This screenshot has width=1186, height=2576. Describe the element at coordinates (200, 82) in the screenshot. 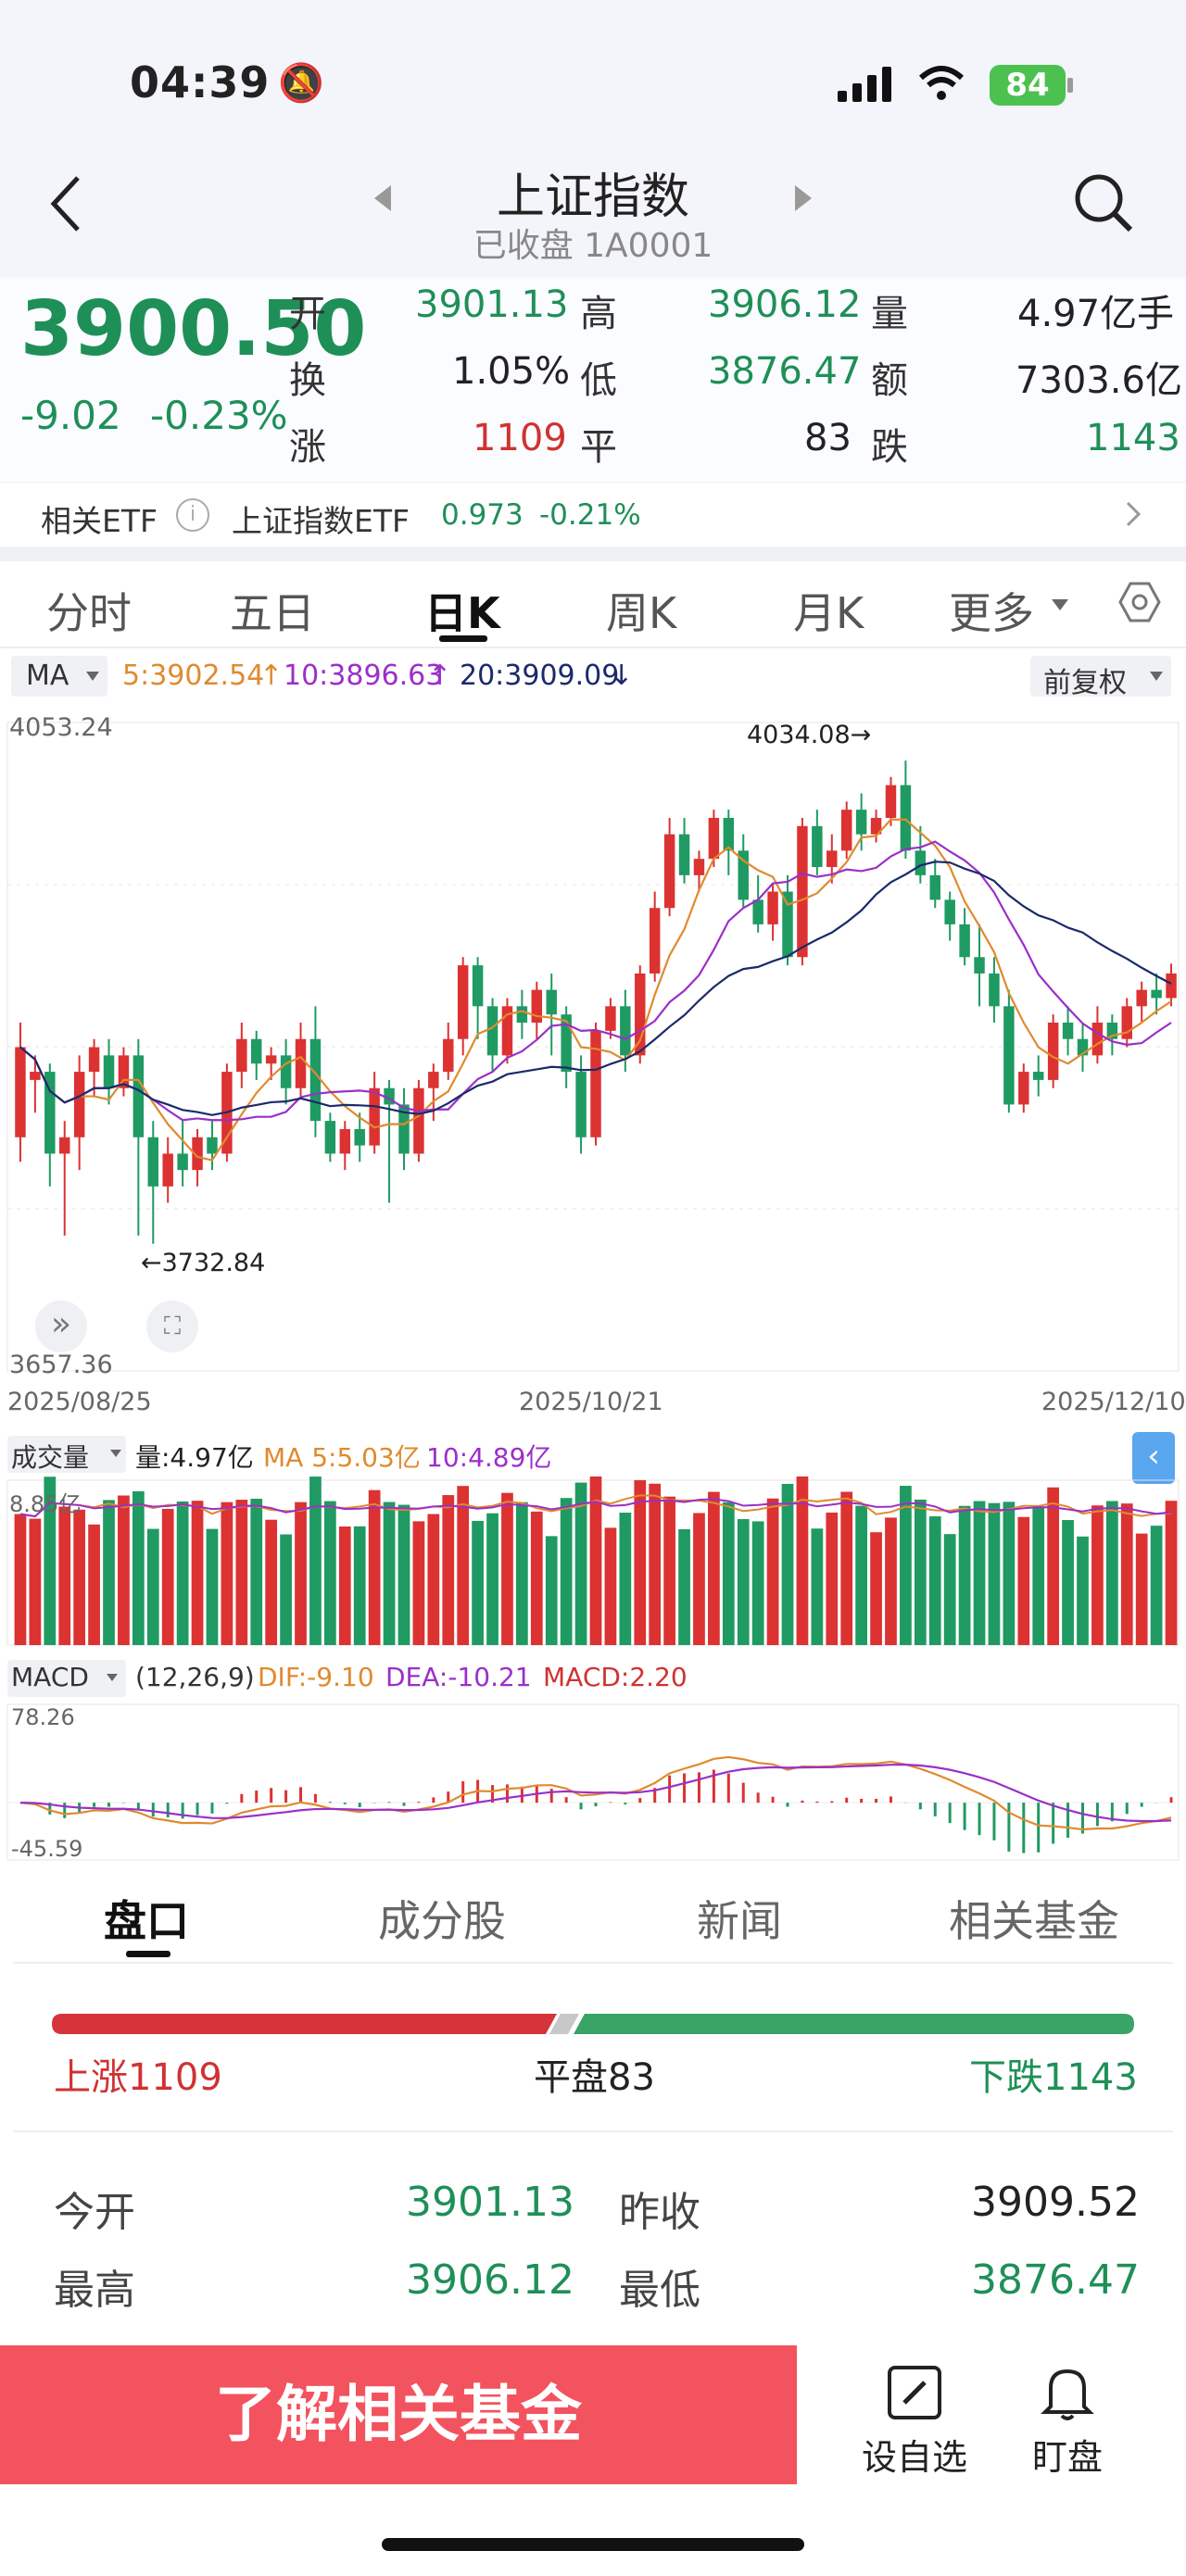

I see `status-time: 04:39` at that location.